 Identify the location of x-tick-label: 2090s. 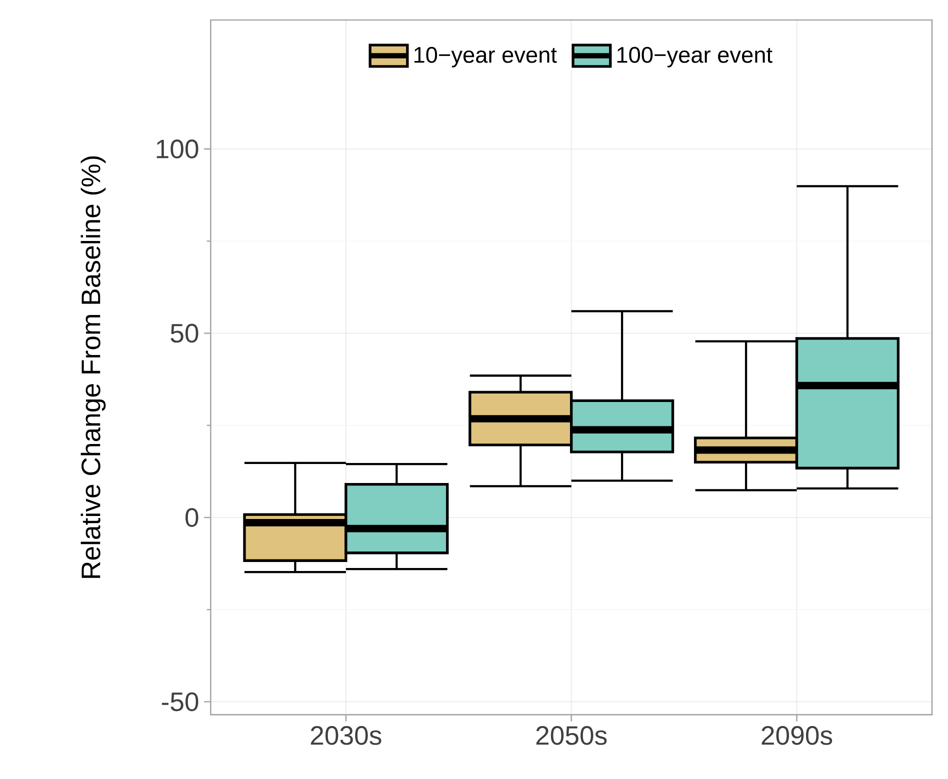
(797, 736).